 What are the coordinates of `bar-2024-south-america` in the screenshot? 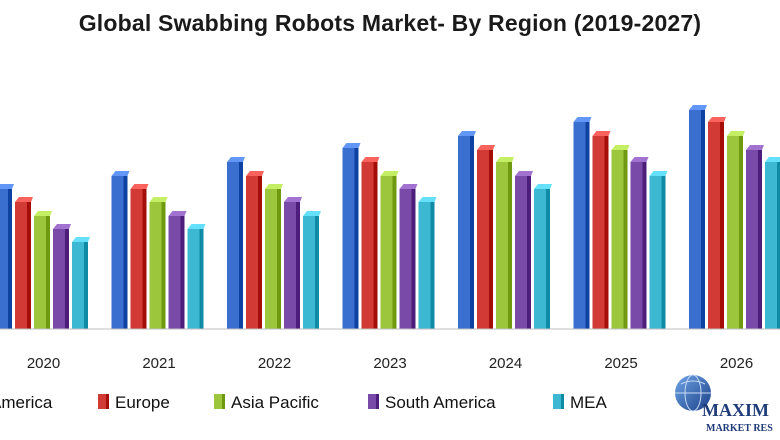 It's located at (524, 250).